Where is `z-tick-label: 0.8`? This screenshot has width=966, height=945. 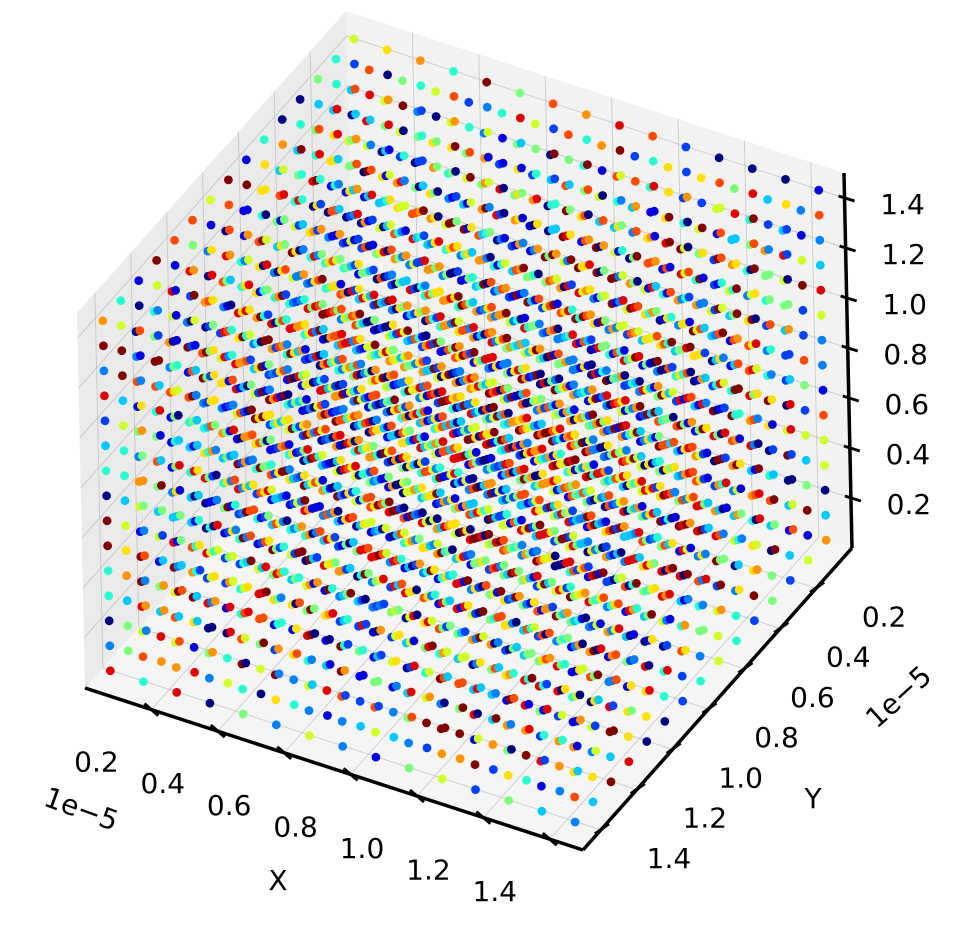
z-tick-label: 0.8 is located at coordinates (905, 354).